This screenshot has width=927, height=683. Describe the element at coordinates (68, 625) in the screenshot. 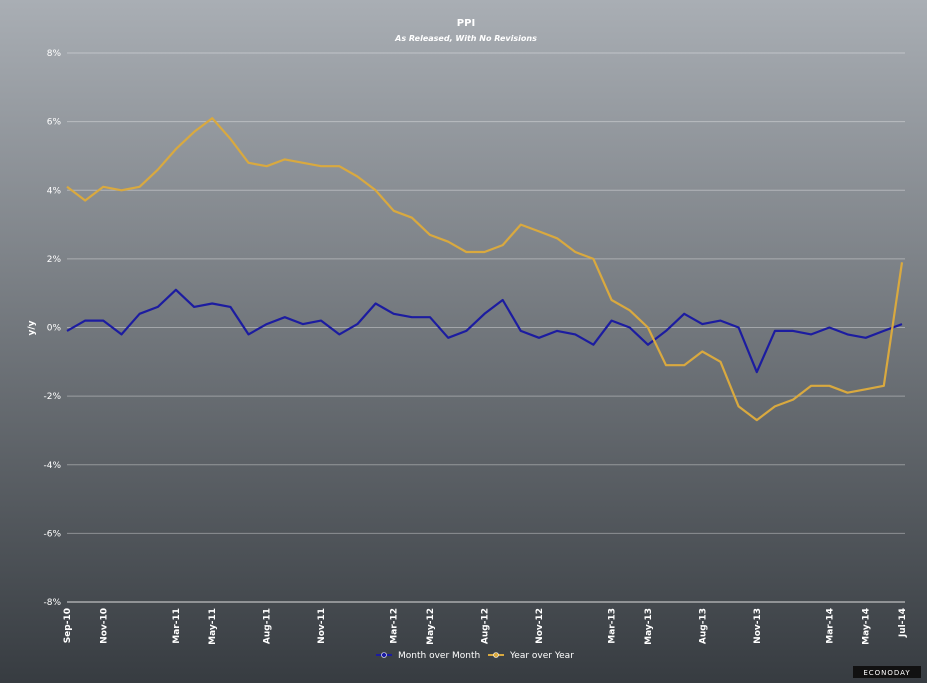

I see `x-tick-label: Sep-10` at that location.